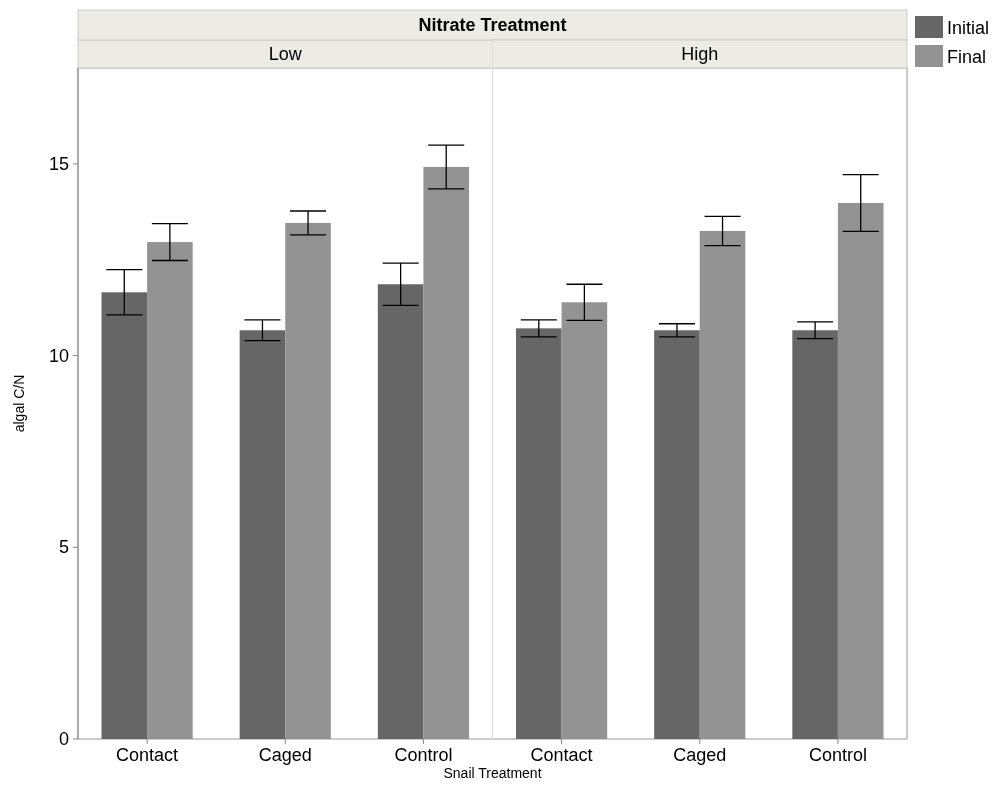 The width and height of the screenshot is (1004, 786). What do you see at coordinates (492, 25) in the screenshot?
I see `text: Nitrate Treatment` at bounding box center [492, 25].